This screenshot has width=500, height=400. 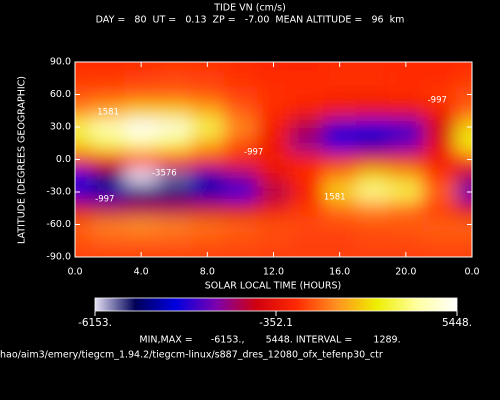 What do you see at coordinates (269, 340) in the screenshot?
I see `footer: MIN,MAX = -6153., 5448. INTERVAL = 1289.` at bounding box center [269, 340].